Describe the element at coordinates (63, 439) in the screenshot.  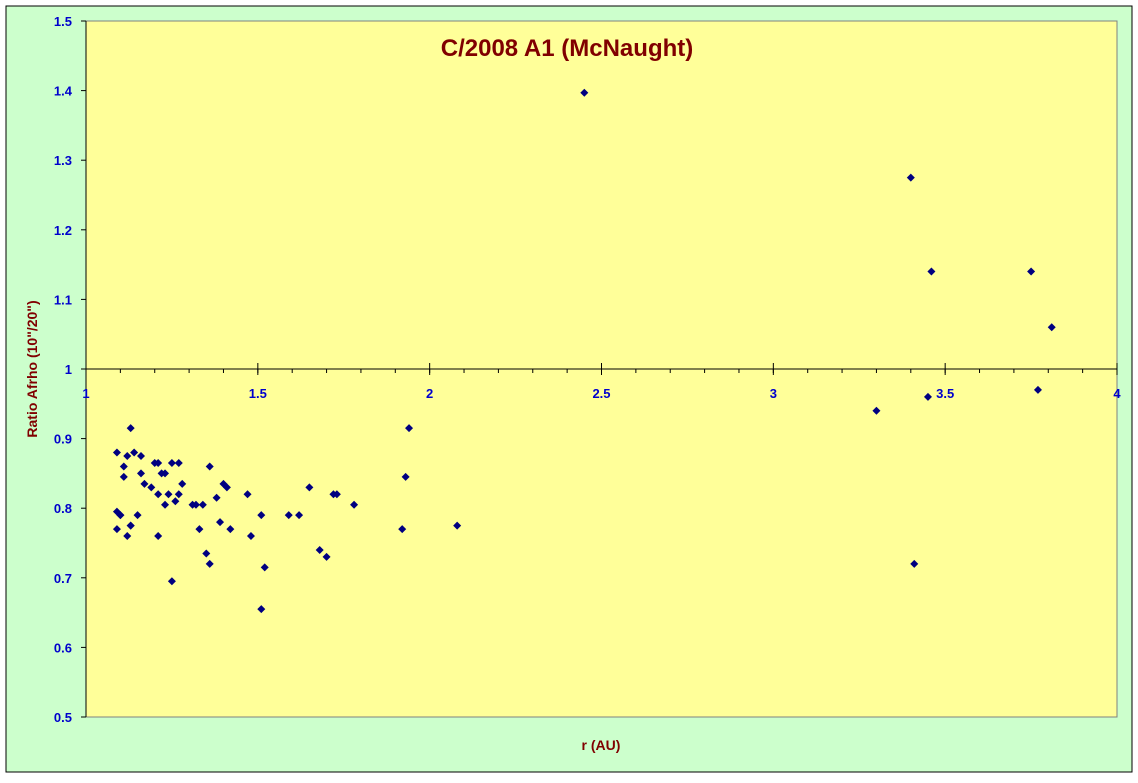
I see `y-tick-label: 0.9` at that location.